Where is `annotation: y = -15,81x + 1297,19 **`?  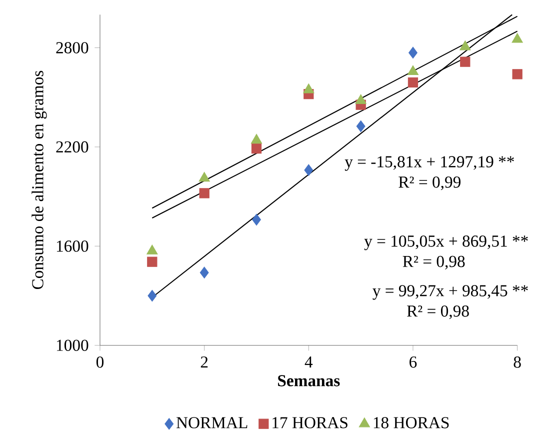 annotation: y = -15,81x + 1297,19 ** is located at coordinates (429, 163).